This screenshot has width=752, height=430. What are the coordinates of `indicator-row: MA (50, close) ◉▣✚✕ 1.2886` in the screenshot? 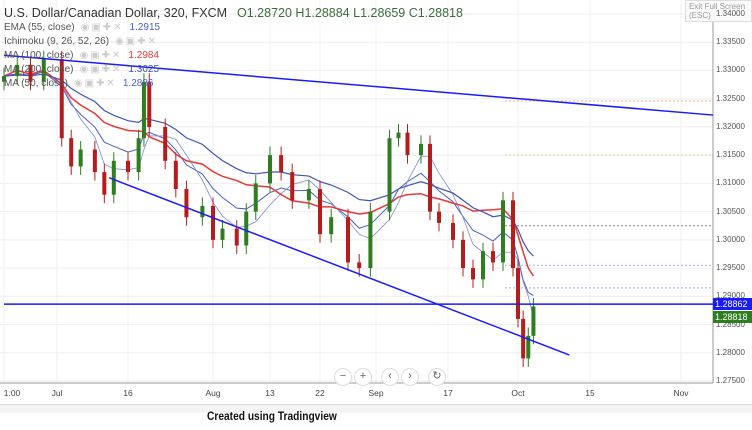 It's located at (233, 83).